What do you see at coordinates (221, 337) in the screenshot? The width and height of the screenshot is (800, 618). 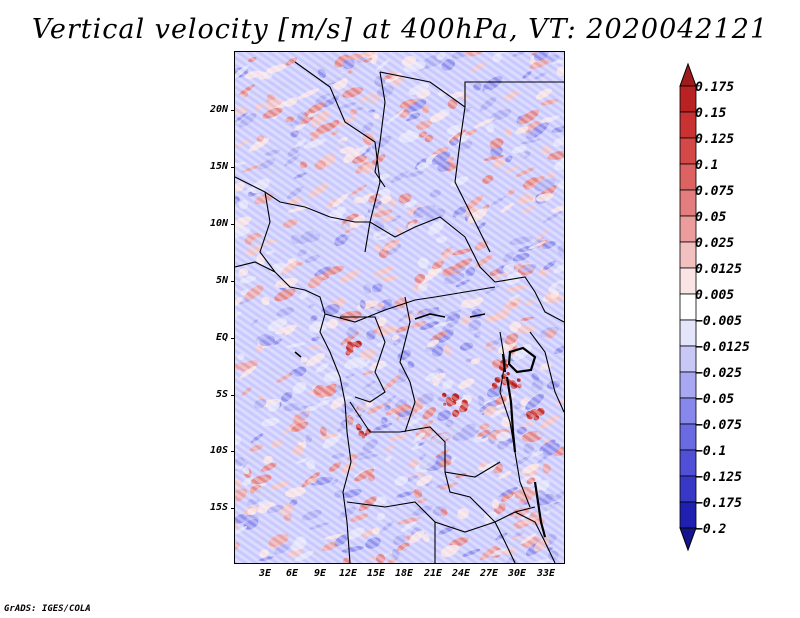 I see `lat-label-eq: EQ` at bounding box center [221, 337].